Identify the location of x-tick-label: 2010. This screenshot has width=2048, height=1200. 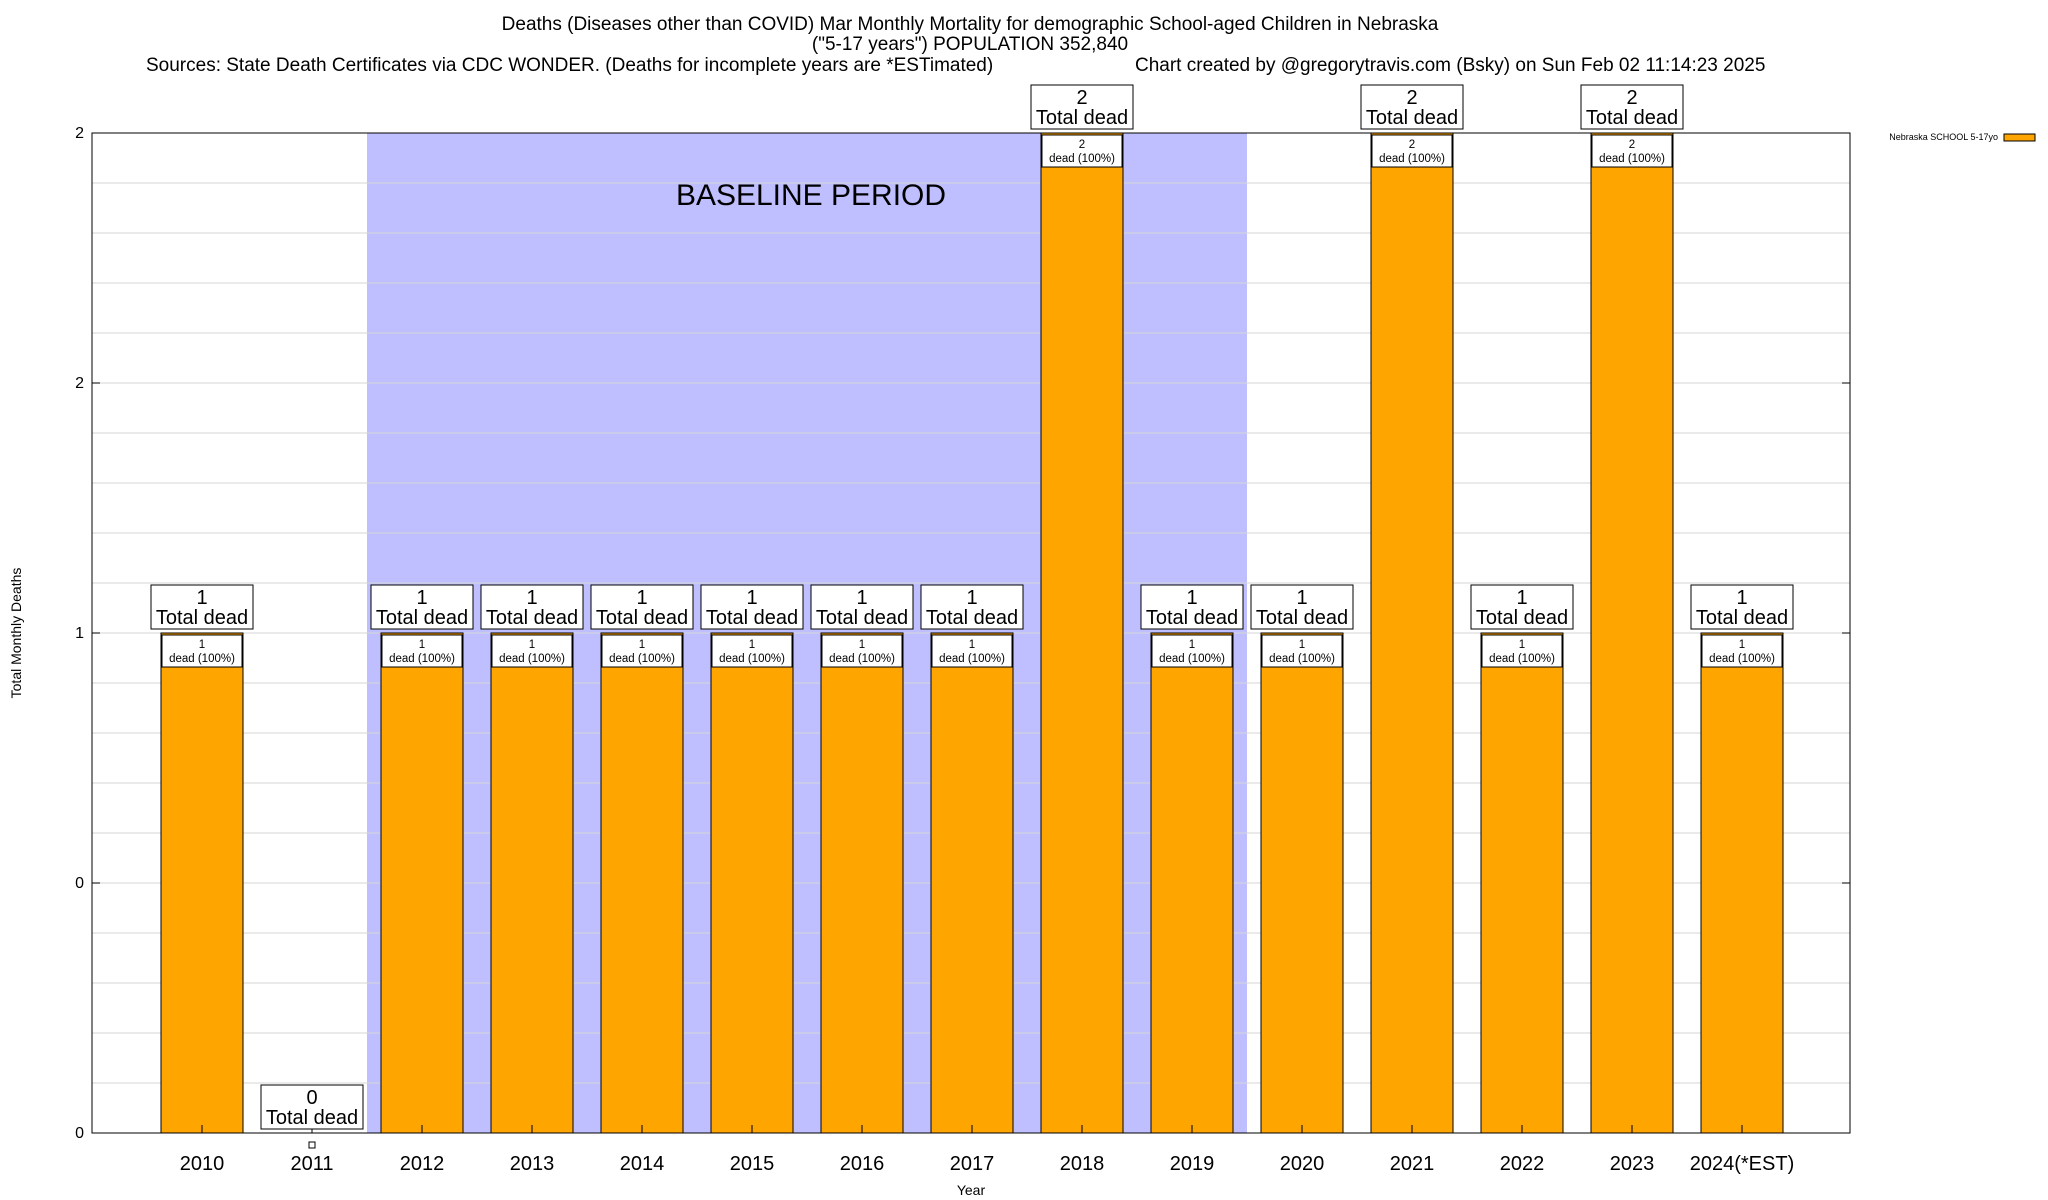
(202, 1164).